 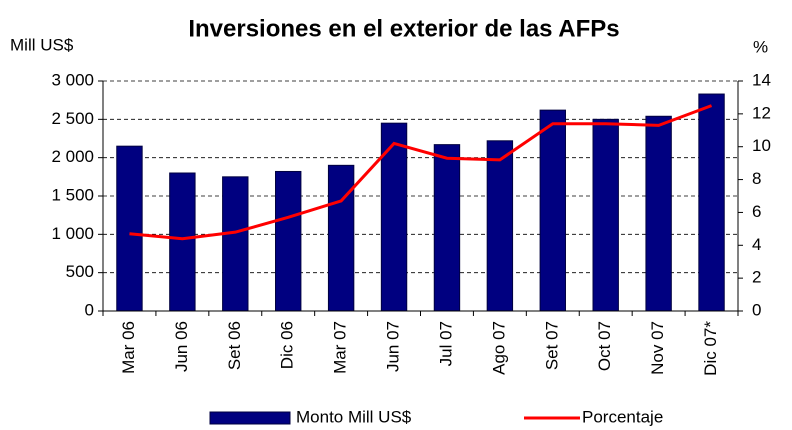 What do you see at coordinates (80, 271) in the screenshot?
I see `y-tick-label: 500` at bounding box center [80, 271].